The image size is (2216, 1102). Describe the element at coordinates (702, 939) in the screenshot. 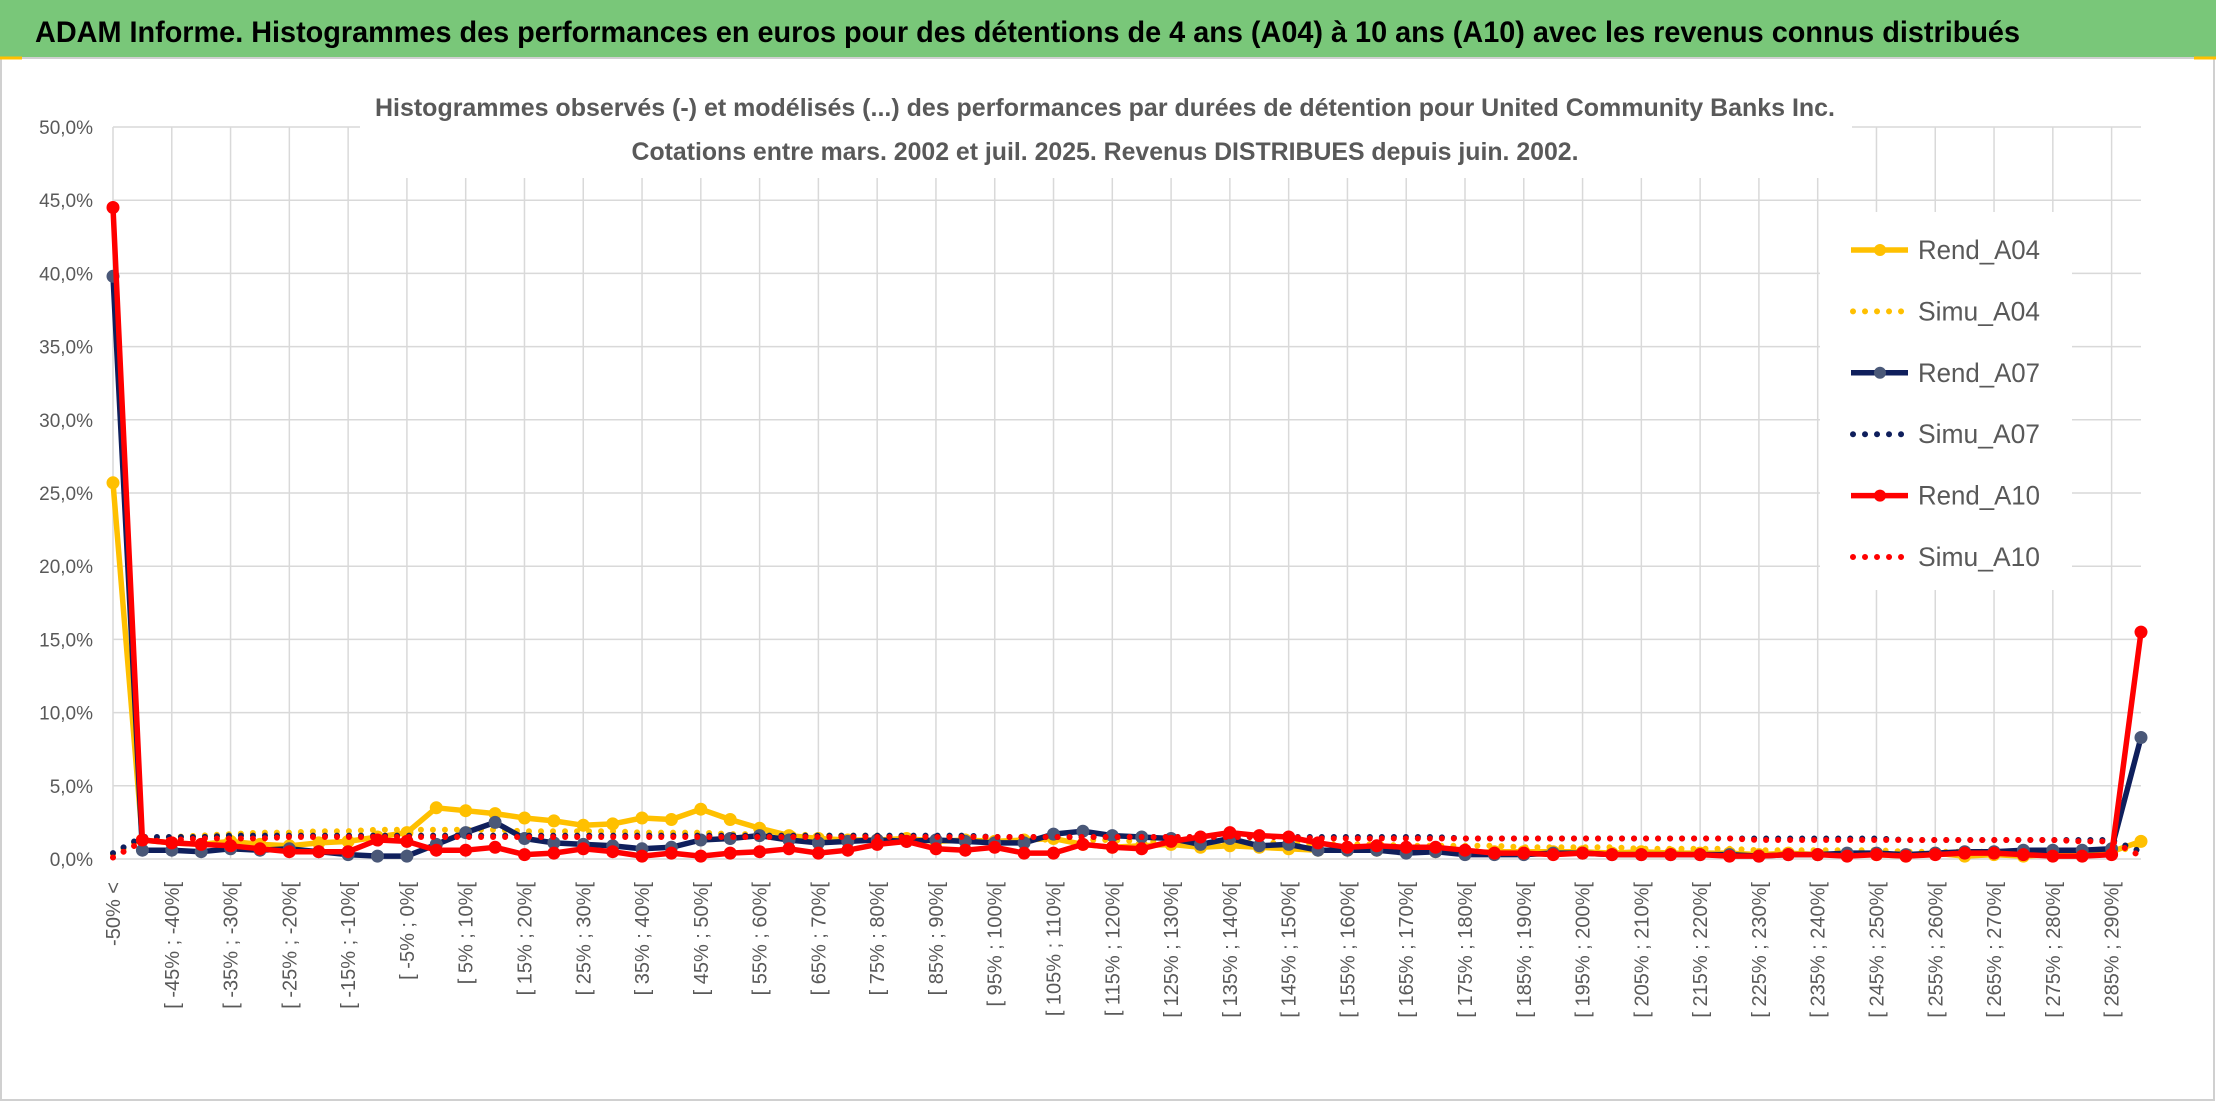

I see `x-tick-label: [ 45% ; 50%[` at that location.